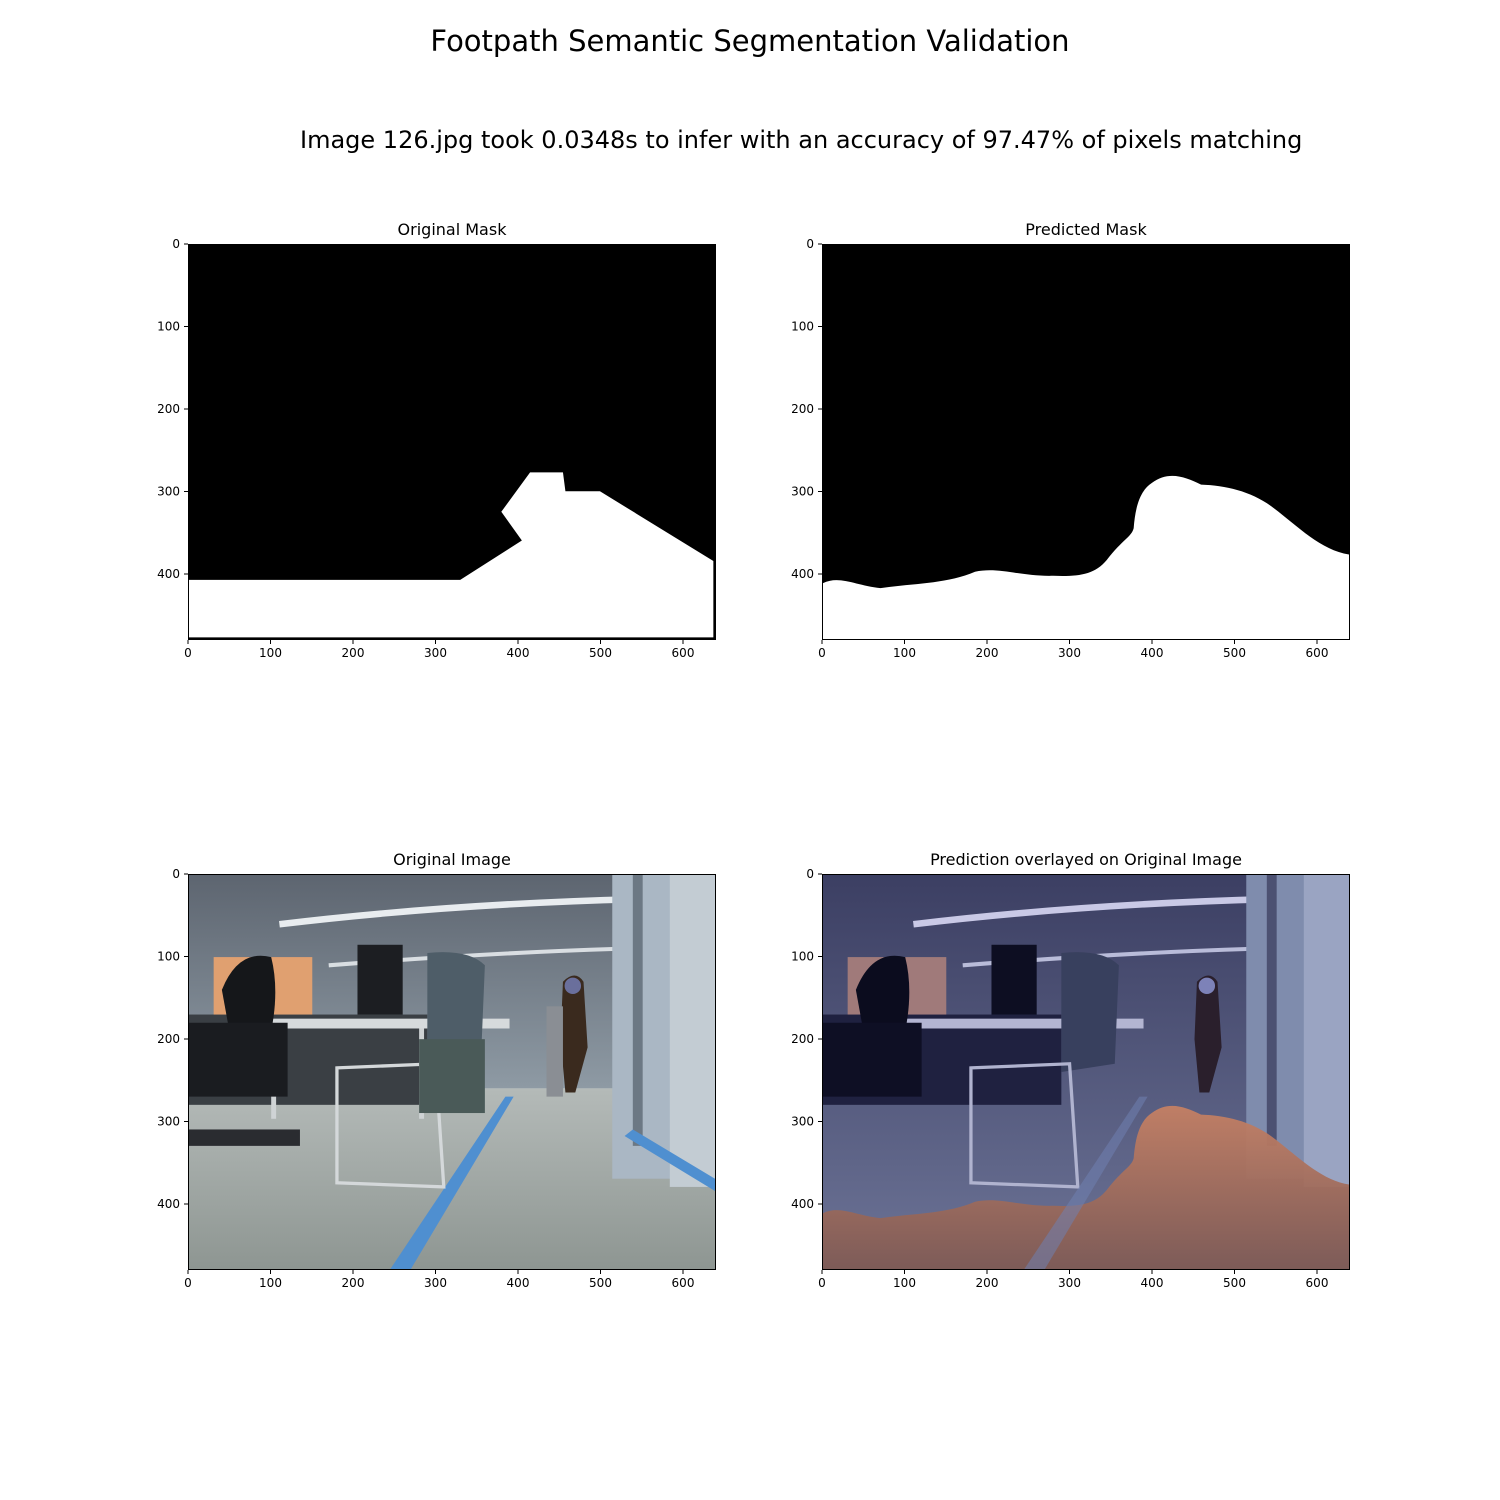 Image resolution: width=1500 pixels, height=1500 pixels. I want to click on original-image-xtick-label: 400, so click(518, 1283).